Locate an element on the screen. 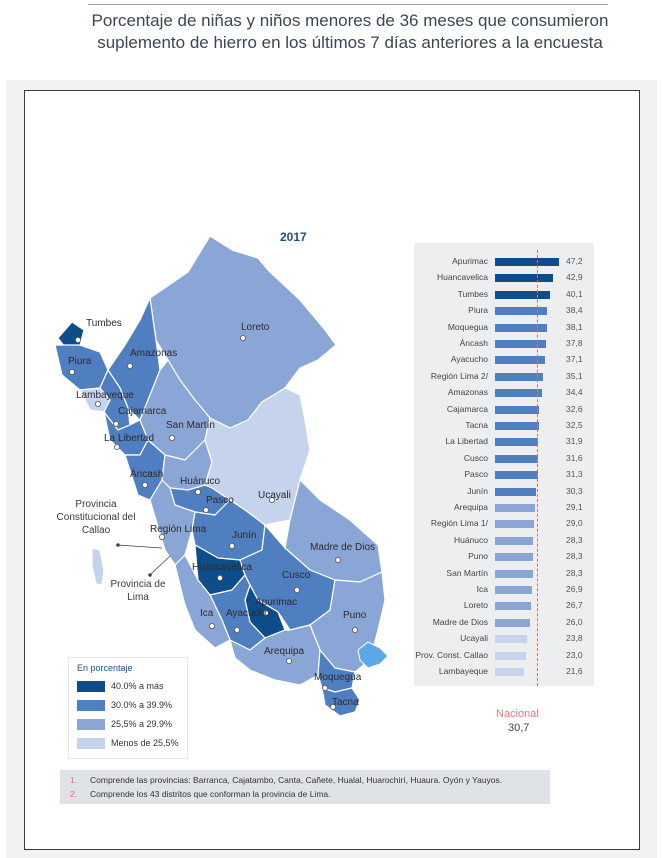  bar-value-label: 38,1 is located at coordinates (574, 326).